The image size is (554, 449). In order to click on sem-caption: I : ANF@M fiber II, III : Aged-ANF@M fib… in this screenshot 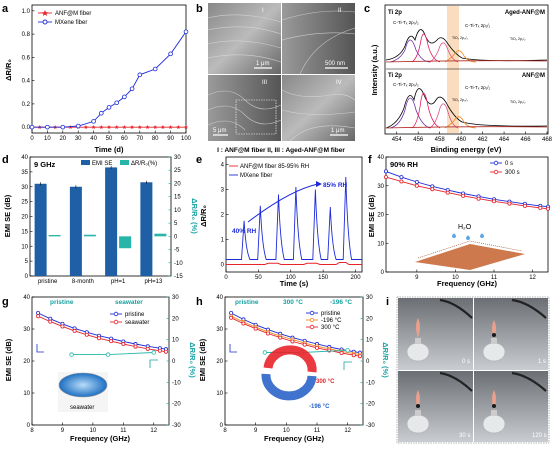, I will do `click(281, 150)`.